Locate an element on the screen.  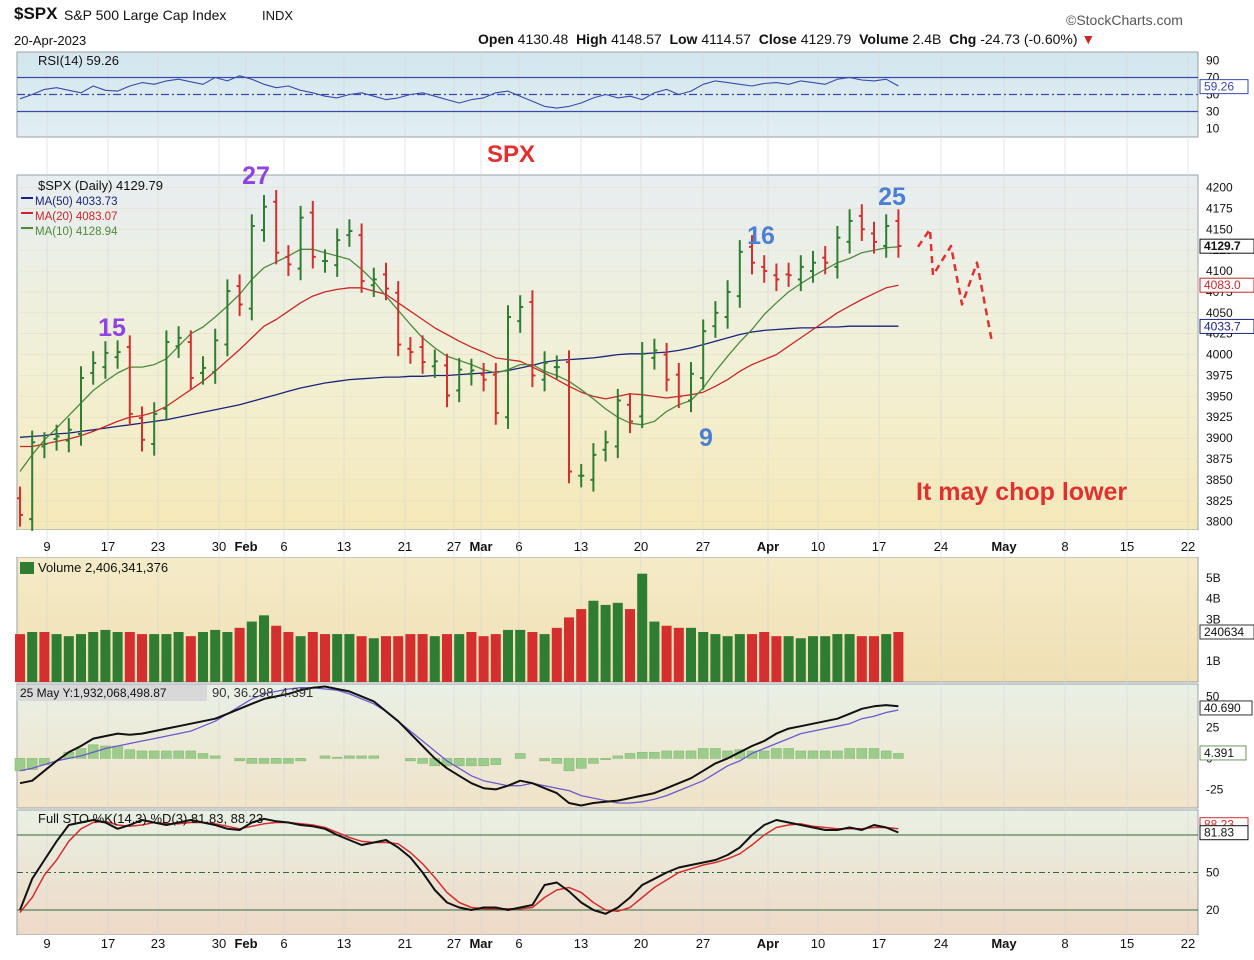
date-tick-label: Mar is located at coordinates (480, 546).